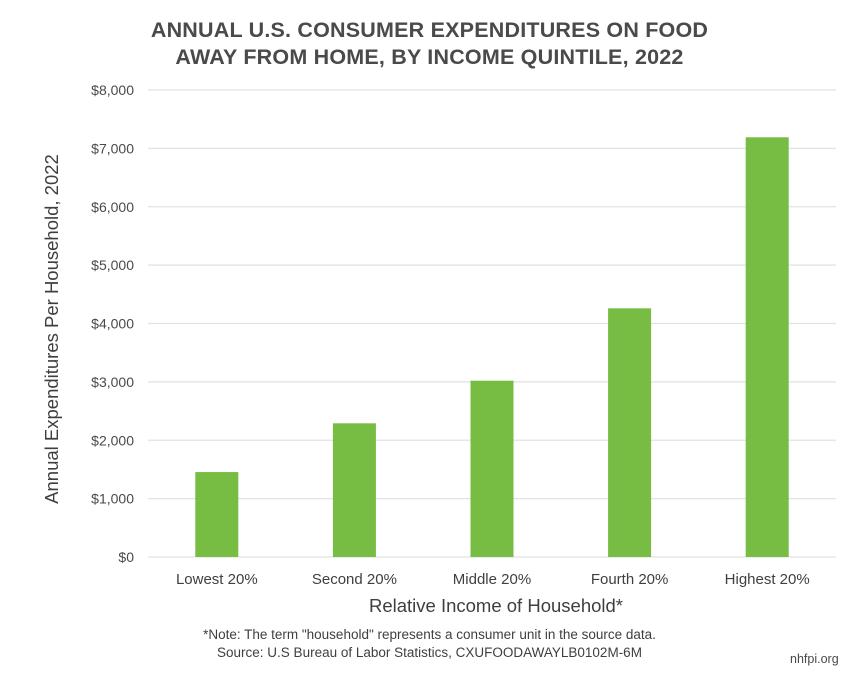 This screenshot has width=859, height=677. I want to click on x-tick-label: Fourth 20%, so click(630, 579).